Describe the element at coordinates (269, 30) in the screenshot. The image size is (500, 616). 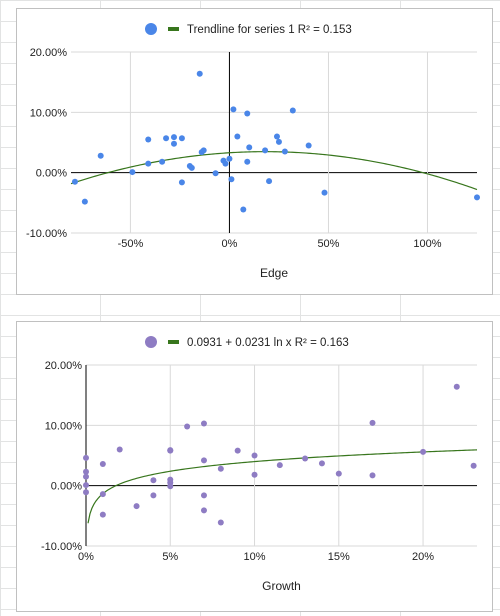
I see `legend-trendline-label: Trendline for series 1 R² = 0.153` at that location.